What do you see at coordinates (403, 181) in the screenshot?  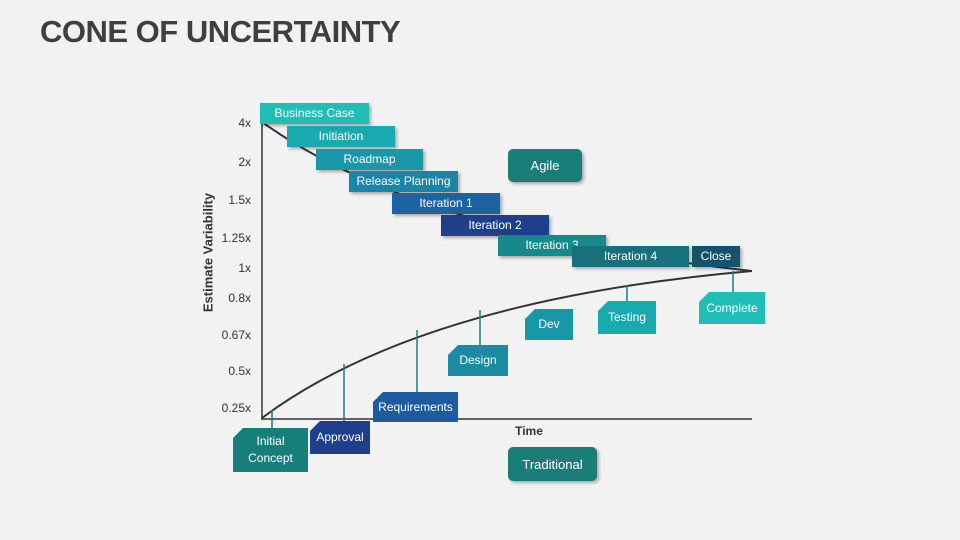 I see `agile-stage: Release Planning` at bounding box center [403, 181].